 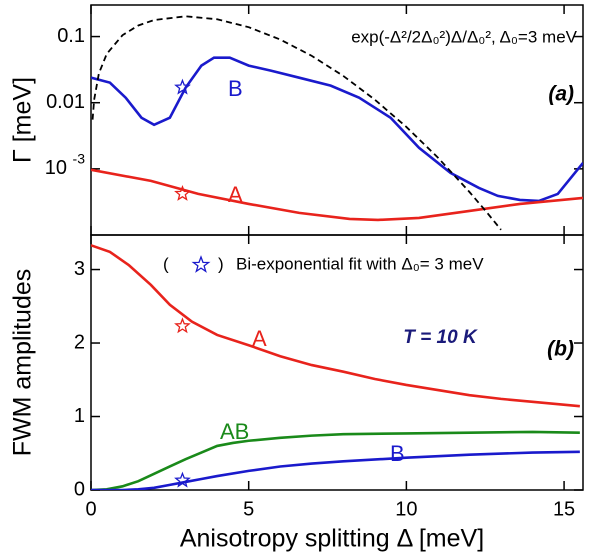 What do you see at coordinates (166, 263) in the screenshot?
I see `legend-paren: (` at bounding box center [166, 263].